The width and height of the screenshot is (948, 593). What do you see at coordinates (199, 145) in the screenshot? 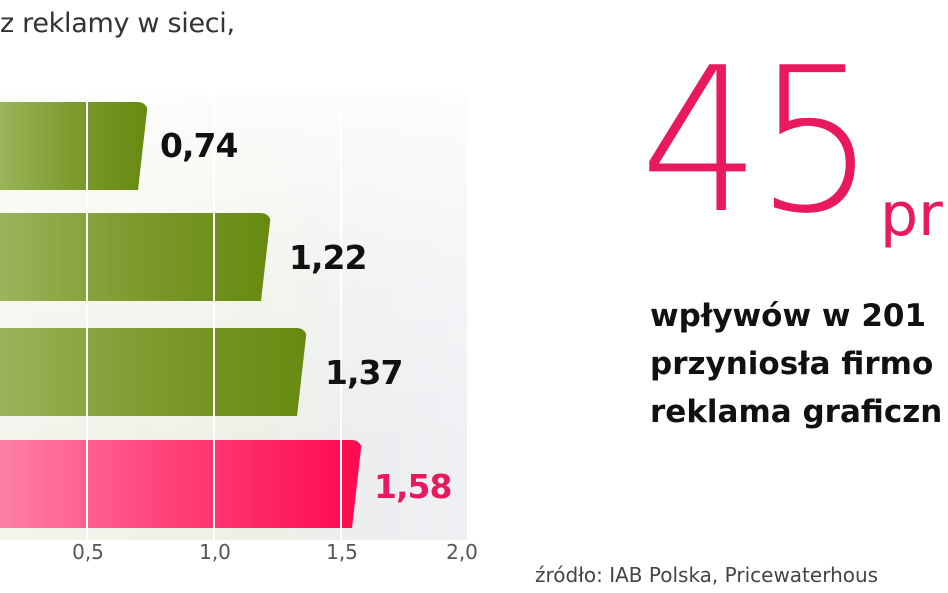
I see `value-label-1: 0,74` at bounding box center [199, 145].